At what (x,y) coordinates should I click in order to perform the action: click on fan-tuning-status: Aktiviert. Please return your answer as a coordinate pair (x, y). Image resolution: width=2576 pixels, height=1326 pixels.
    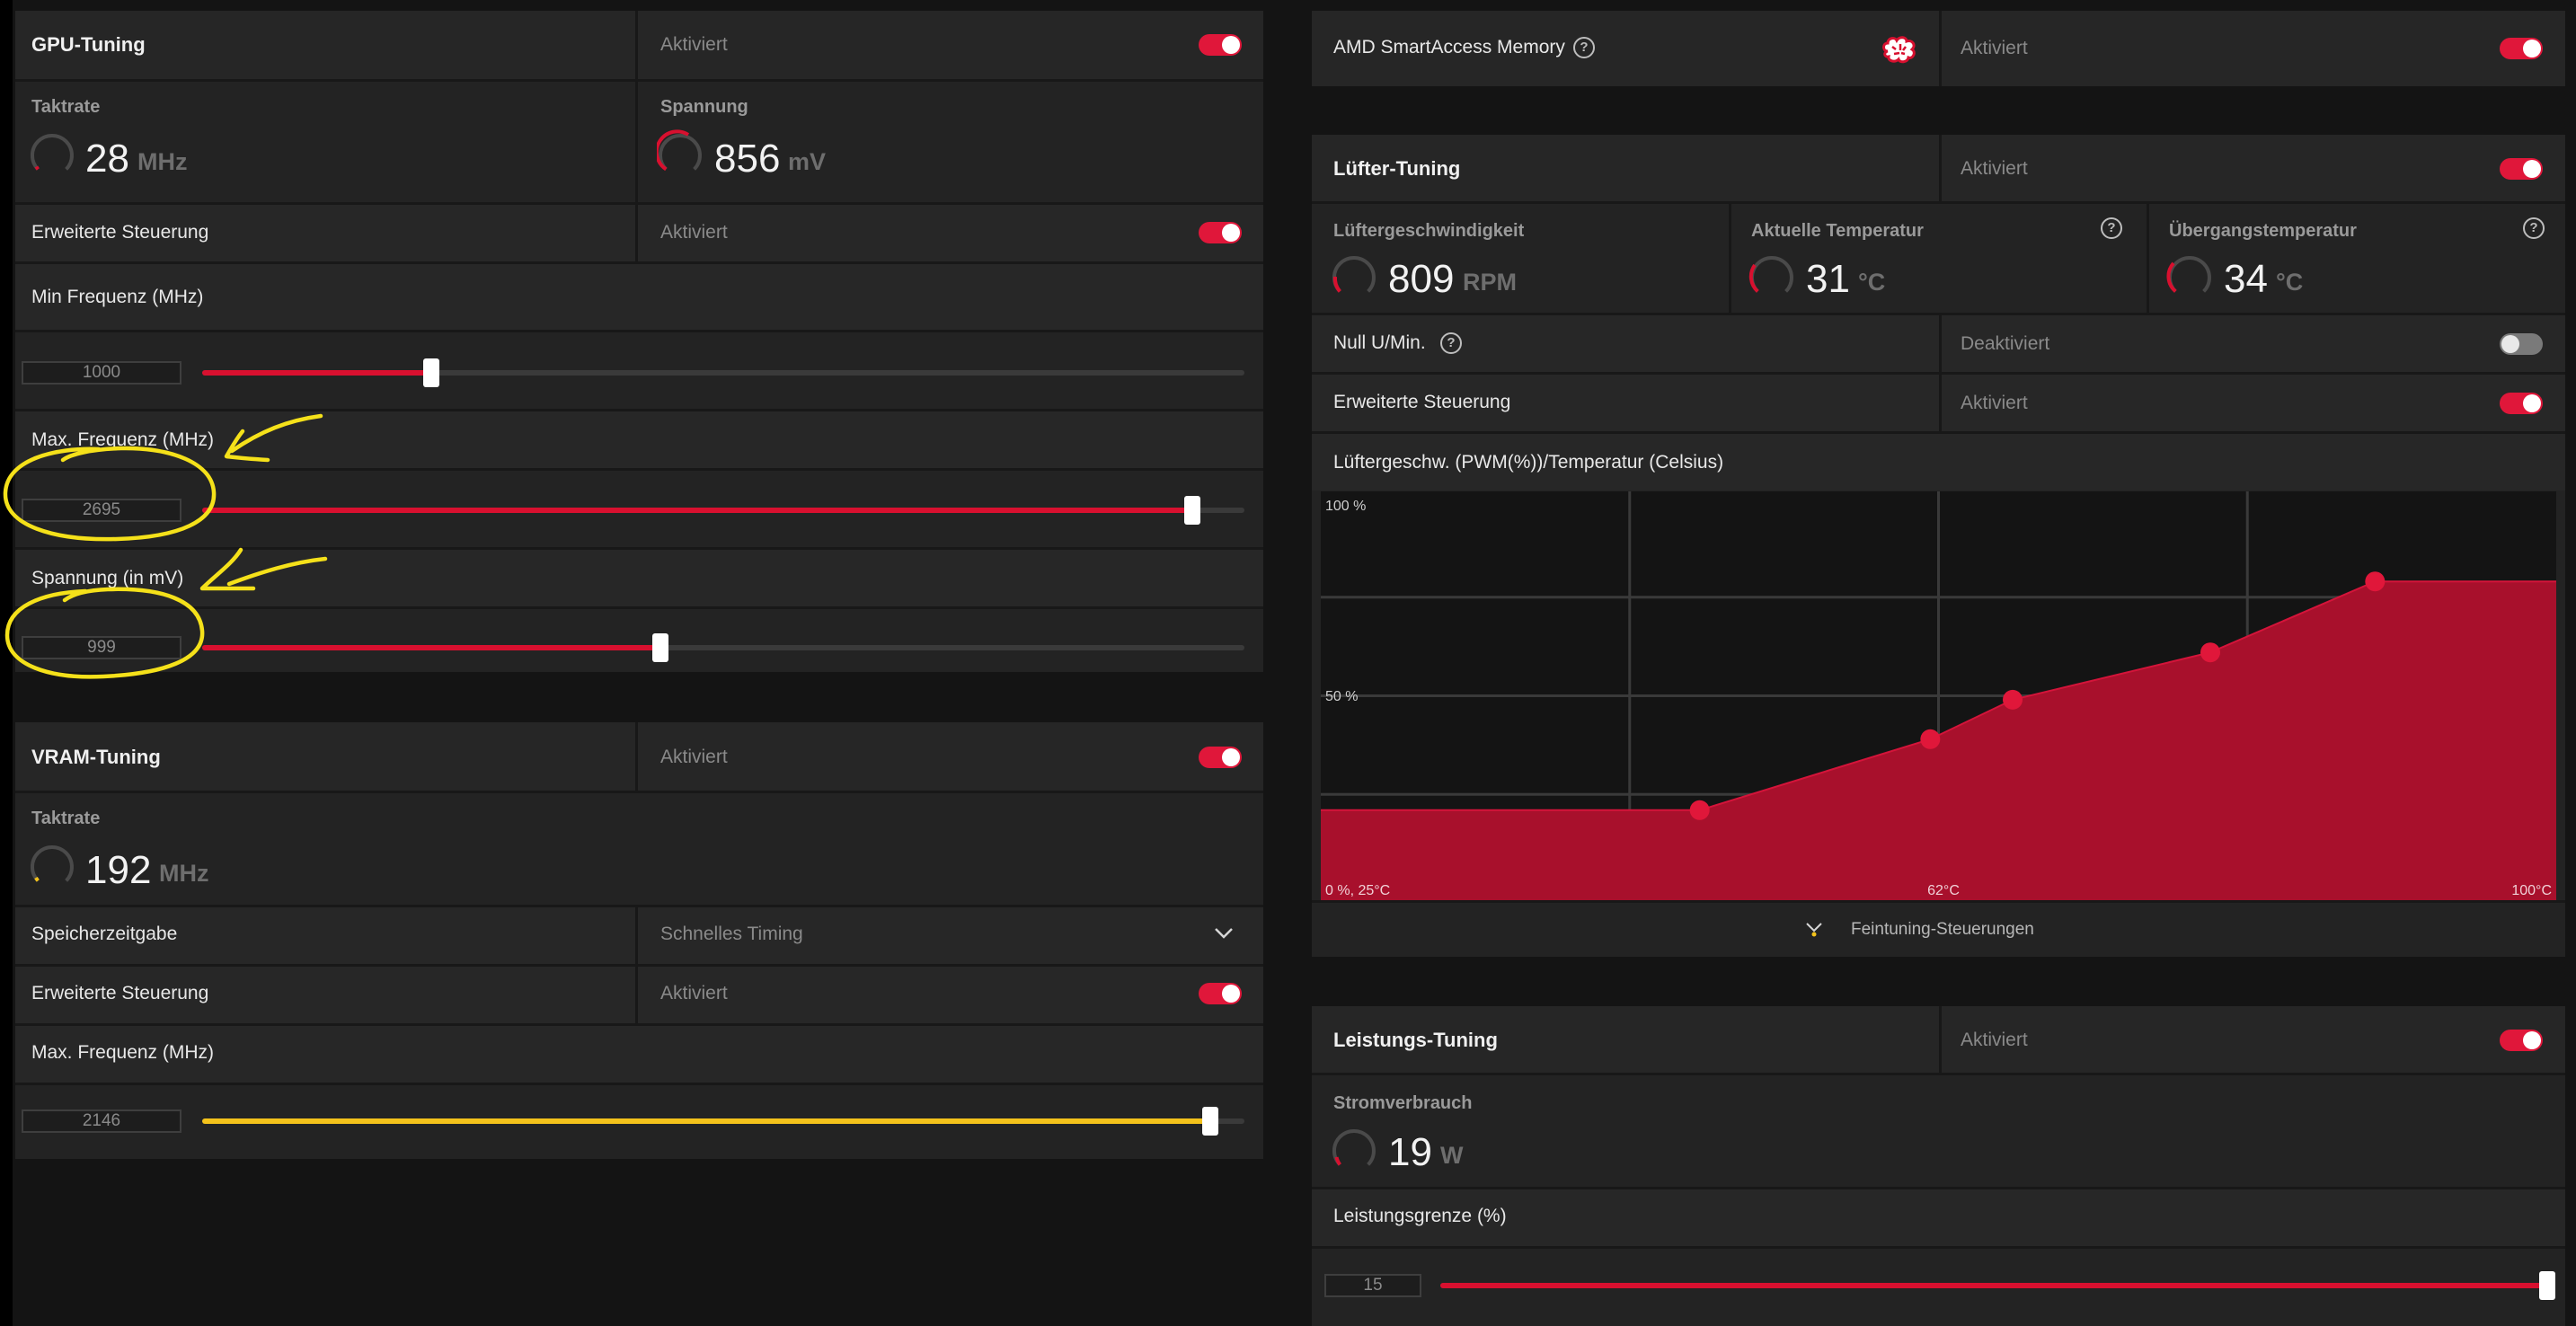
    Looking at the image, I should click on (1995, 168).